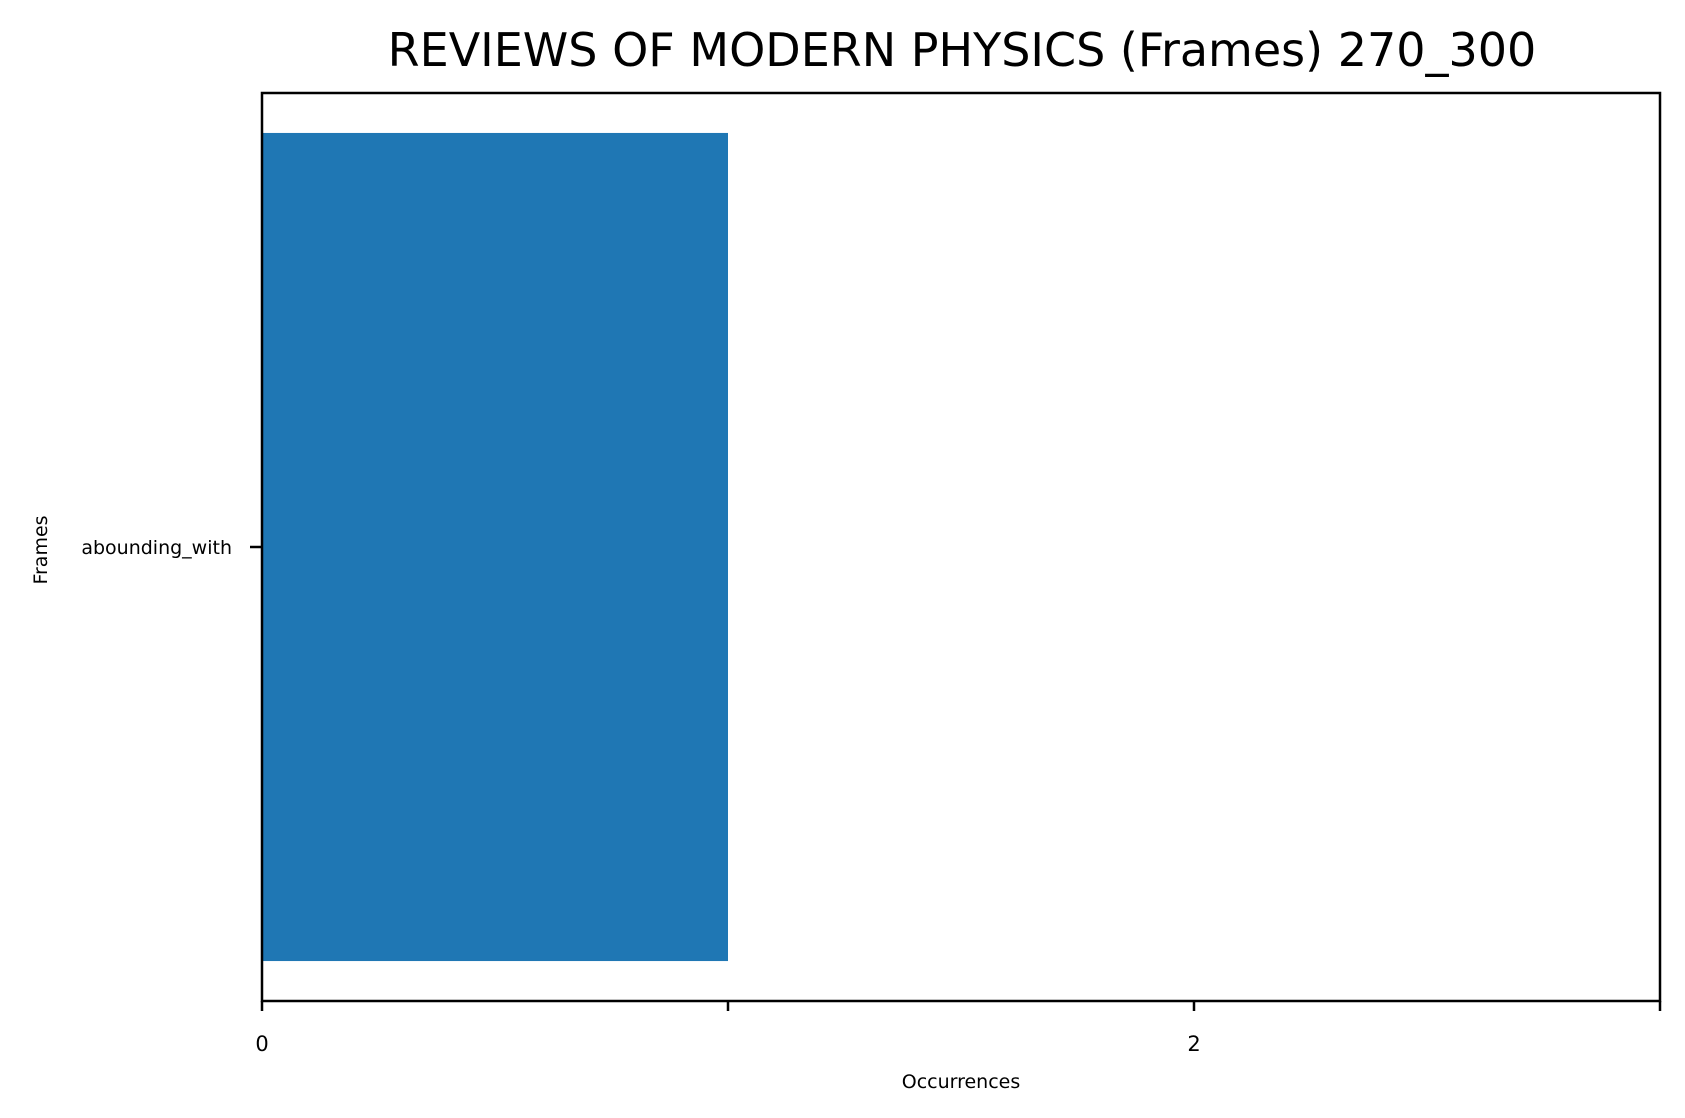 This screenshot has width=1685, height=1118. Describe the element at coordinates (261, 1044) in the screenshot. I see `x-tick-label: 0` at that location.